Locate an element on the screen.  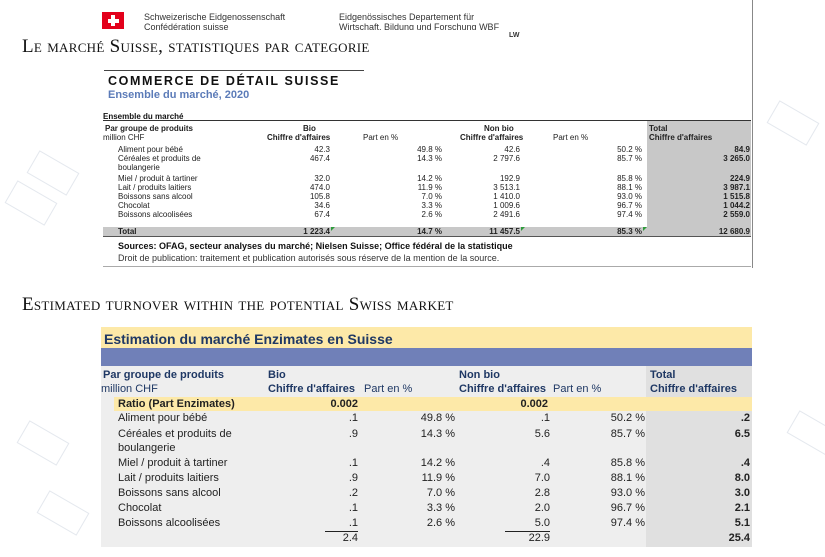
table2-ratio-bio: 0.002 is located at coordinates (344, 404).